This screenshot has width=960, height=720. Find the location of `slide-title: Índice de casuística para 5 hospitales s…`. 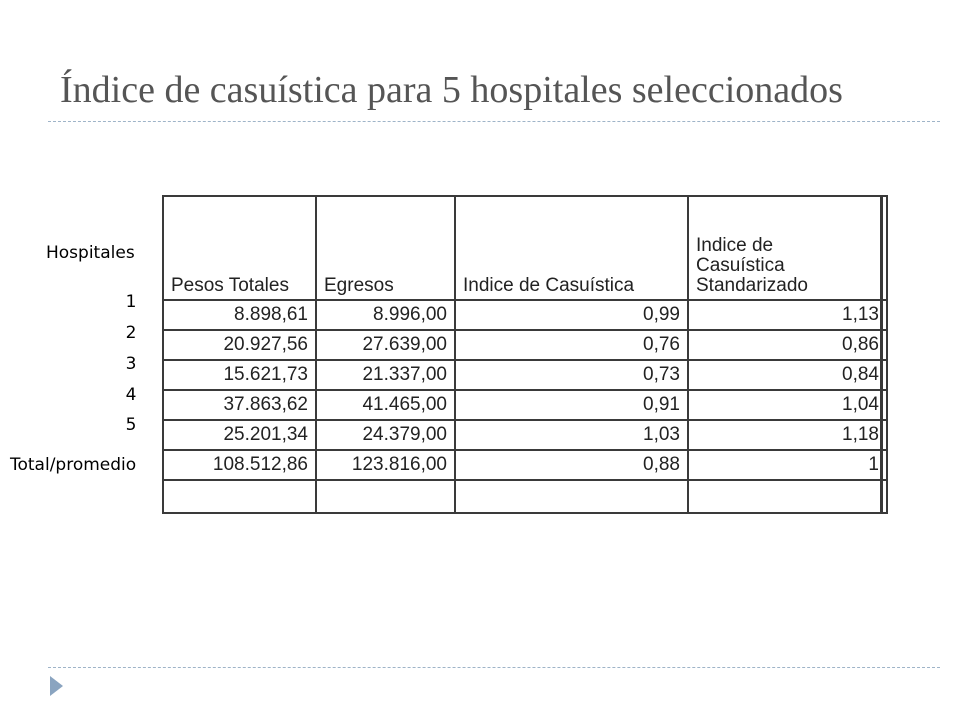

slide-title: Índice de casuística para 5 hospitales s… is located at coordinates (451, 90).